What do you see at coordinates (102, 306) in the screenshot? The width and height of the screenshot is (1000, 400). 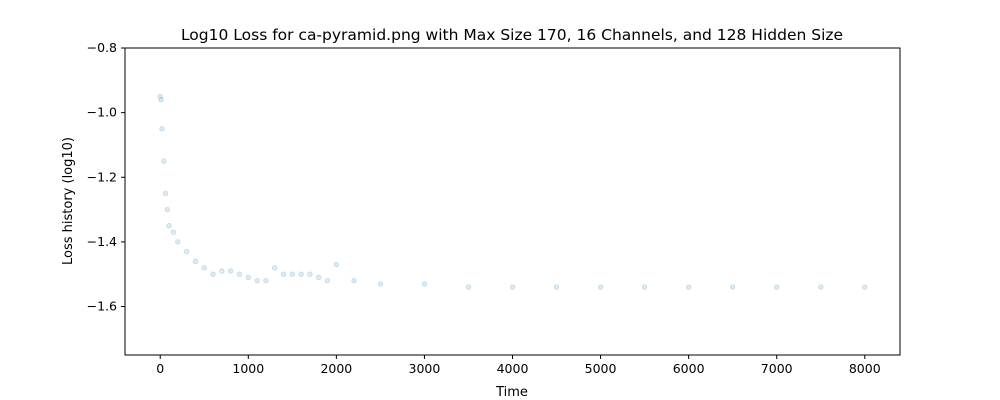 I see `y-tick-label: −1.6` at bounding box center [102, 306].